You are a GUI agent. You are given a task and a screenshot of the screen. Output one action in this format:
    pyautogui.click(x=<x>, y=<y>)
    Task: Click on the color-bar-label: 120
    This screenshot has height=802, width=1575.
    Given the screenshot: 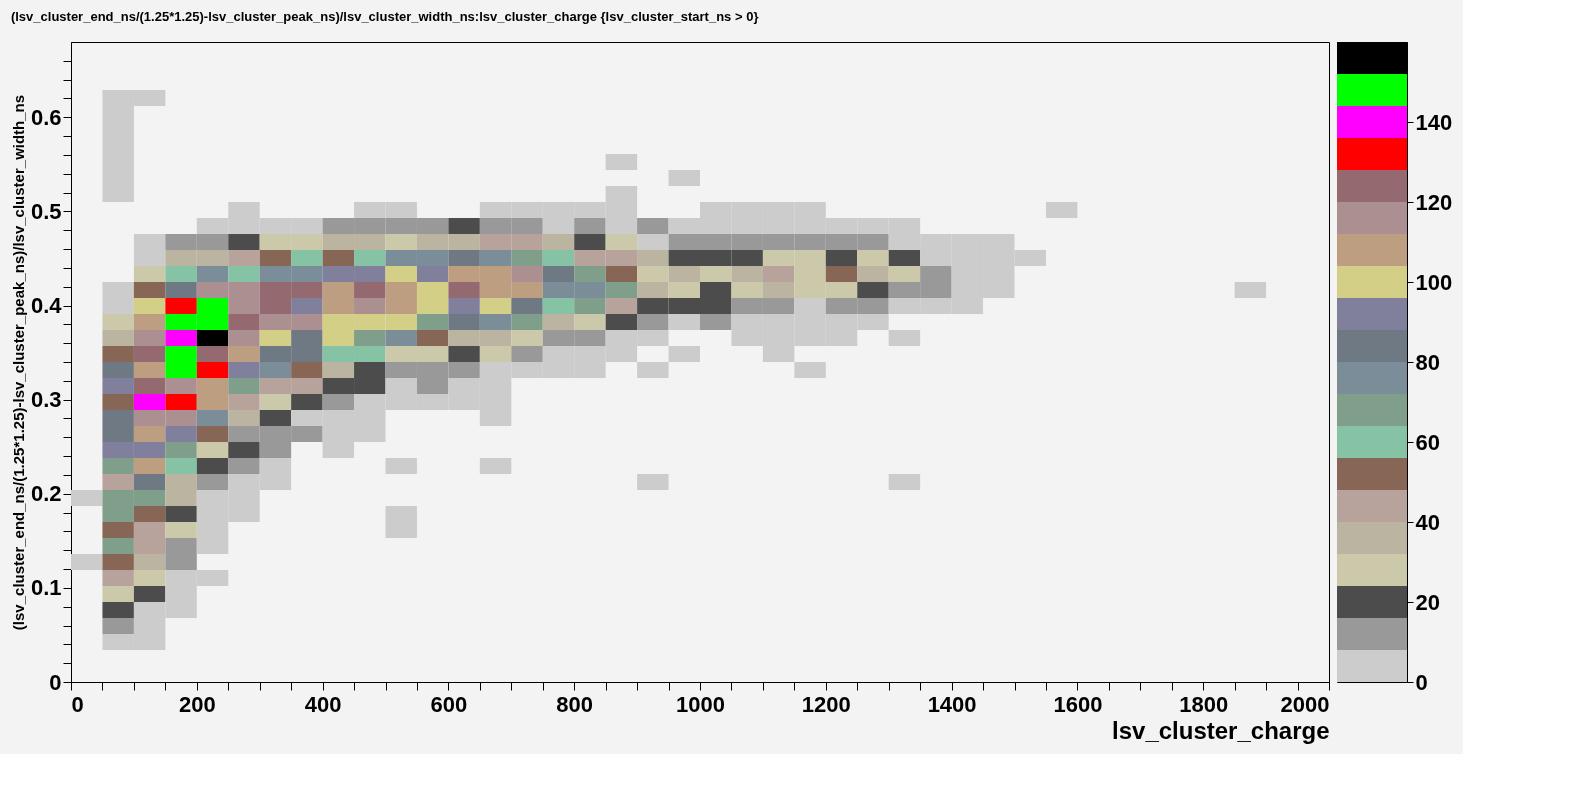 What is the action you would take?
    pyautogui.click(x=1434, y=202)
    